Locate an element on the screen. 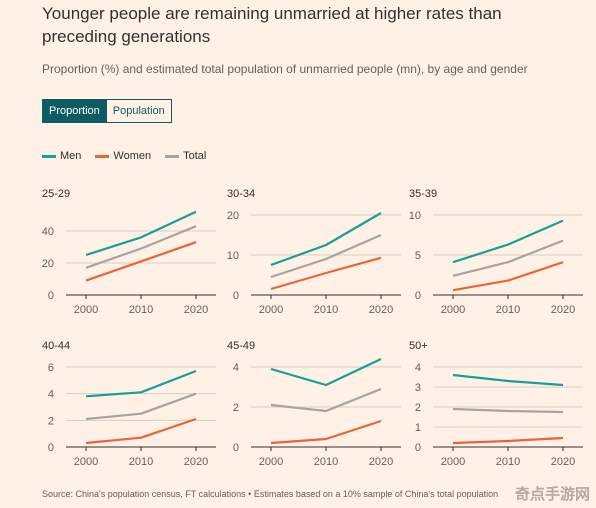 The width and height of the screenshot is (596, 508). panel-title-35-39: 35-39 is located at coordinates (423, 194).